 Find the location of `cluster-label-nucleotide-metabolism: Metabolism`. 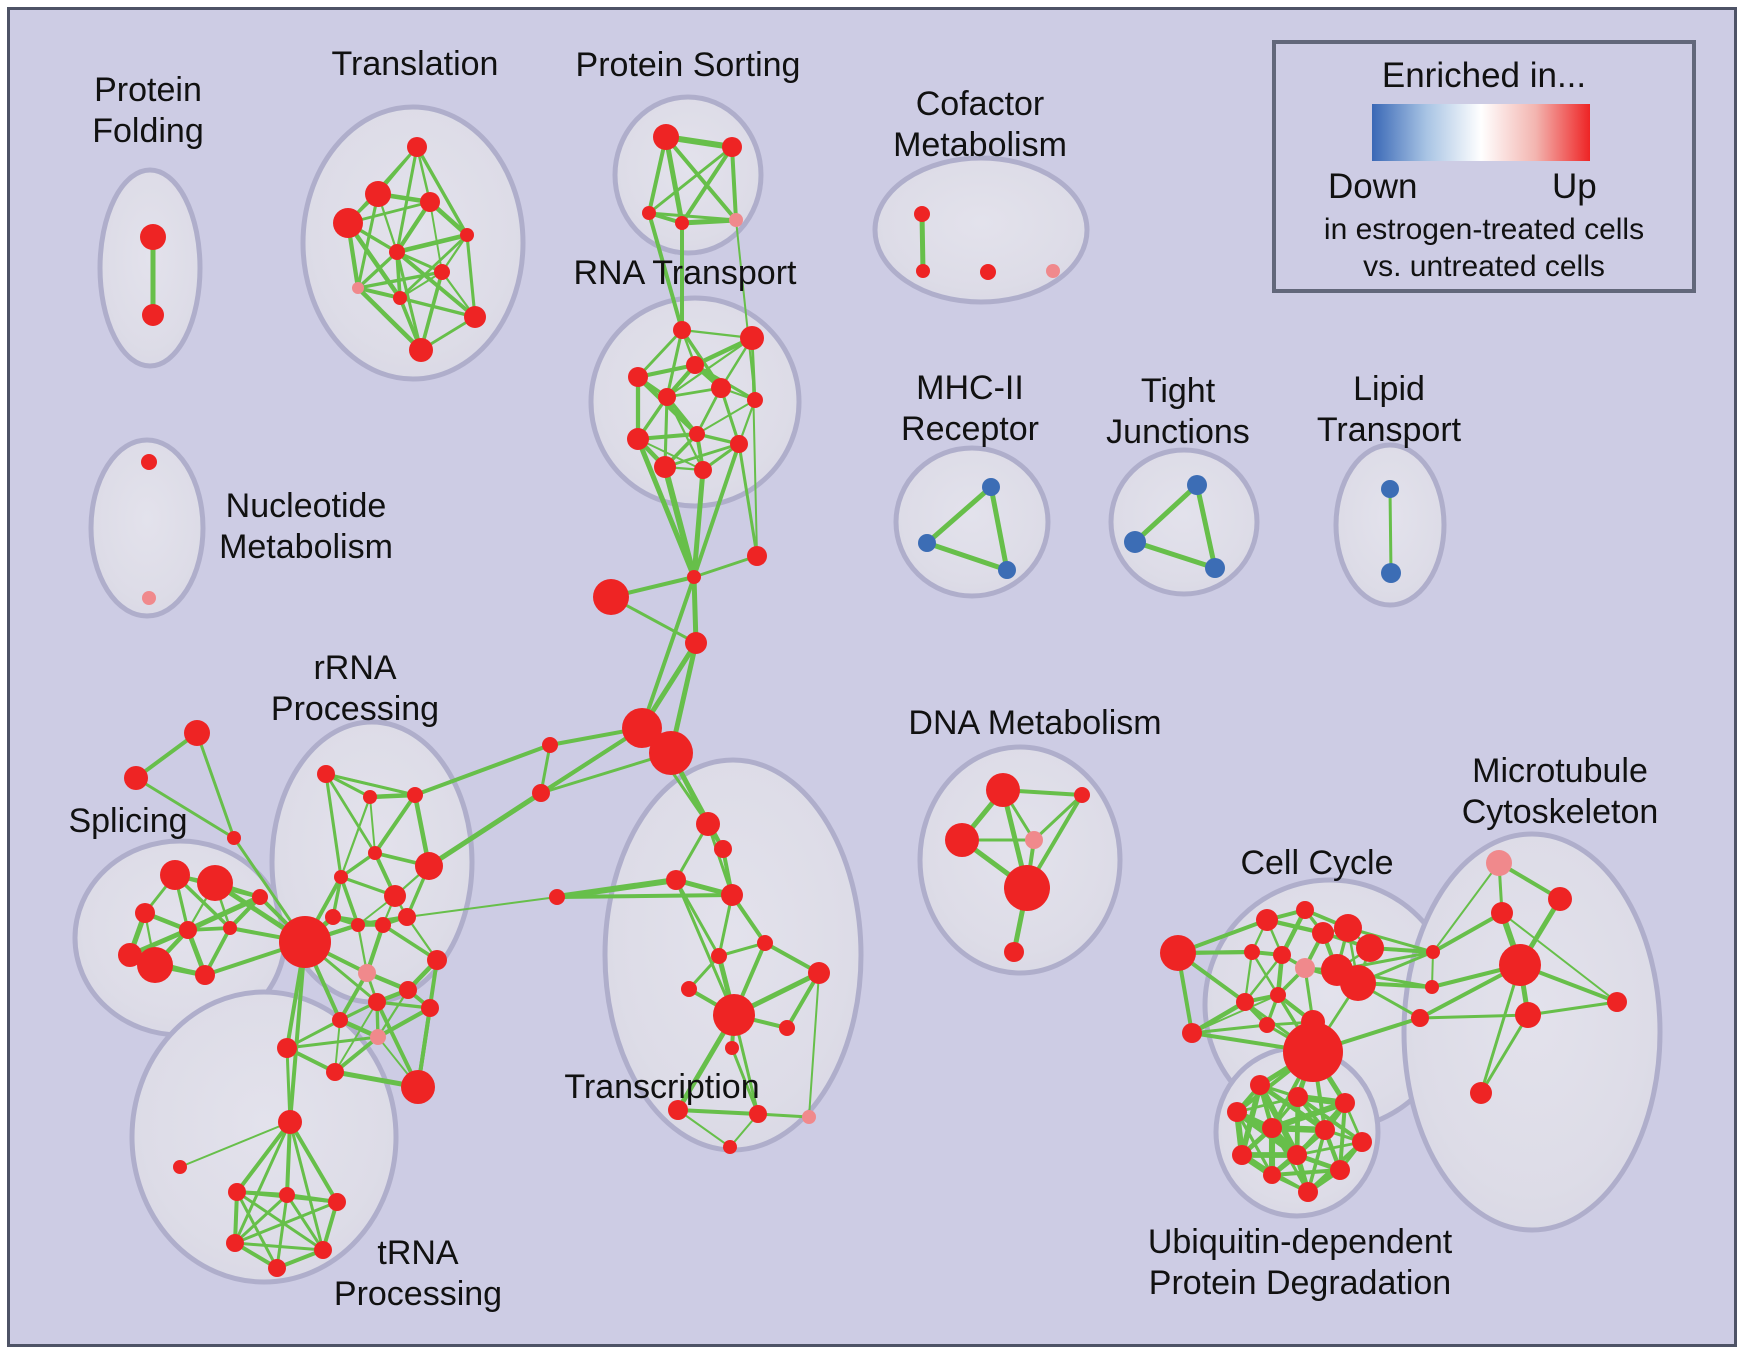

cluster-label-nucleotide-metabolism: Metabolism is located at coordinates (306, 547).